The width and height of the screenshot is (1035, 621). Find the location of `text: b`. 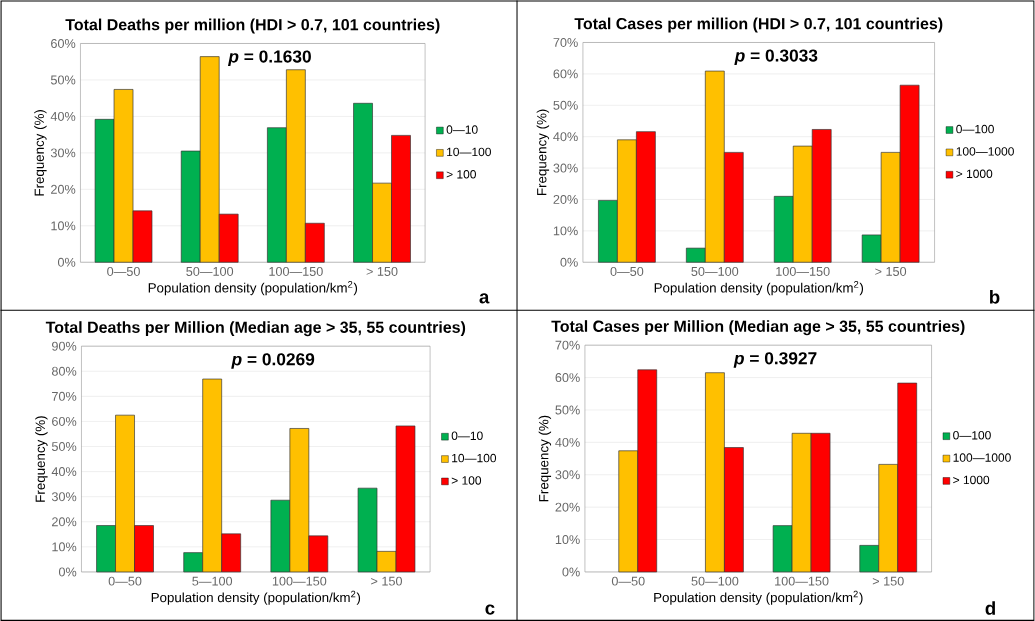

text: b is located at coordinates (995, 296).